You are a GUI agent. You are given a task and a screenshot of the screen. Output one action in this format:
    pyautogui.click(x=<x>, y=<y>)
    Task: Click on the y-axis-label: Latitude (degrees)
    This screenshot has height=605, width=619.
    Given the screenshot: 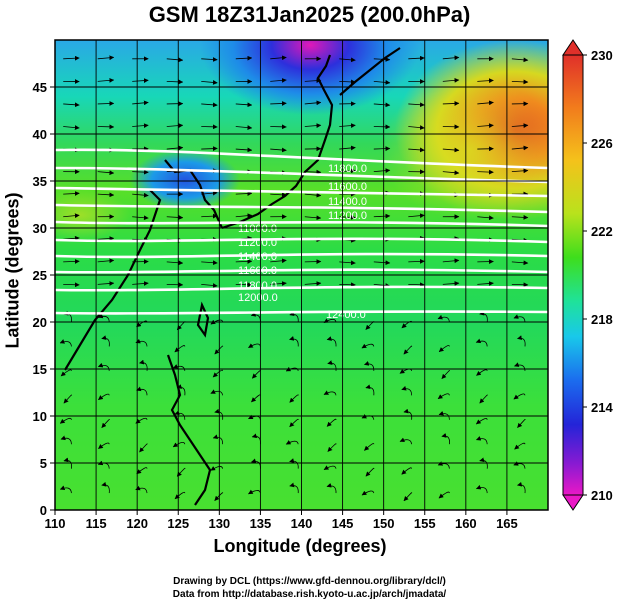 What is the action you would take?
    pyautogui.click(x=12, y=270)
    